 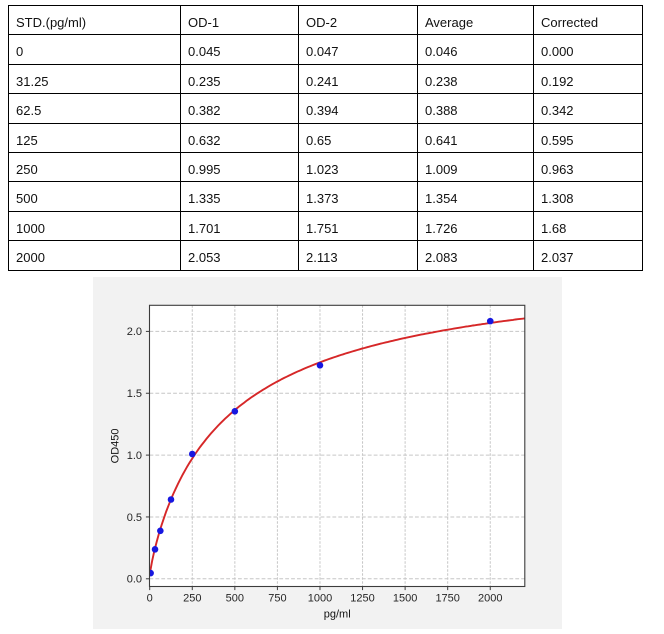 I want to click on svg-text: 1500, so click(x=405, y=599).